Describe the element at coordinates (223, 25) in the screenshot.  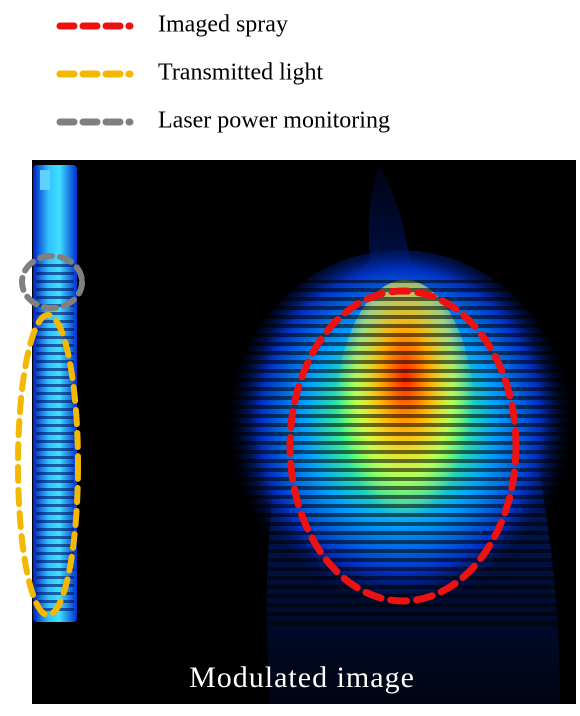
I see `legend-label: Imaged spray` at that location.